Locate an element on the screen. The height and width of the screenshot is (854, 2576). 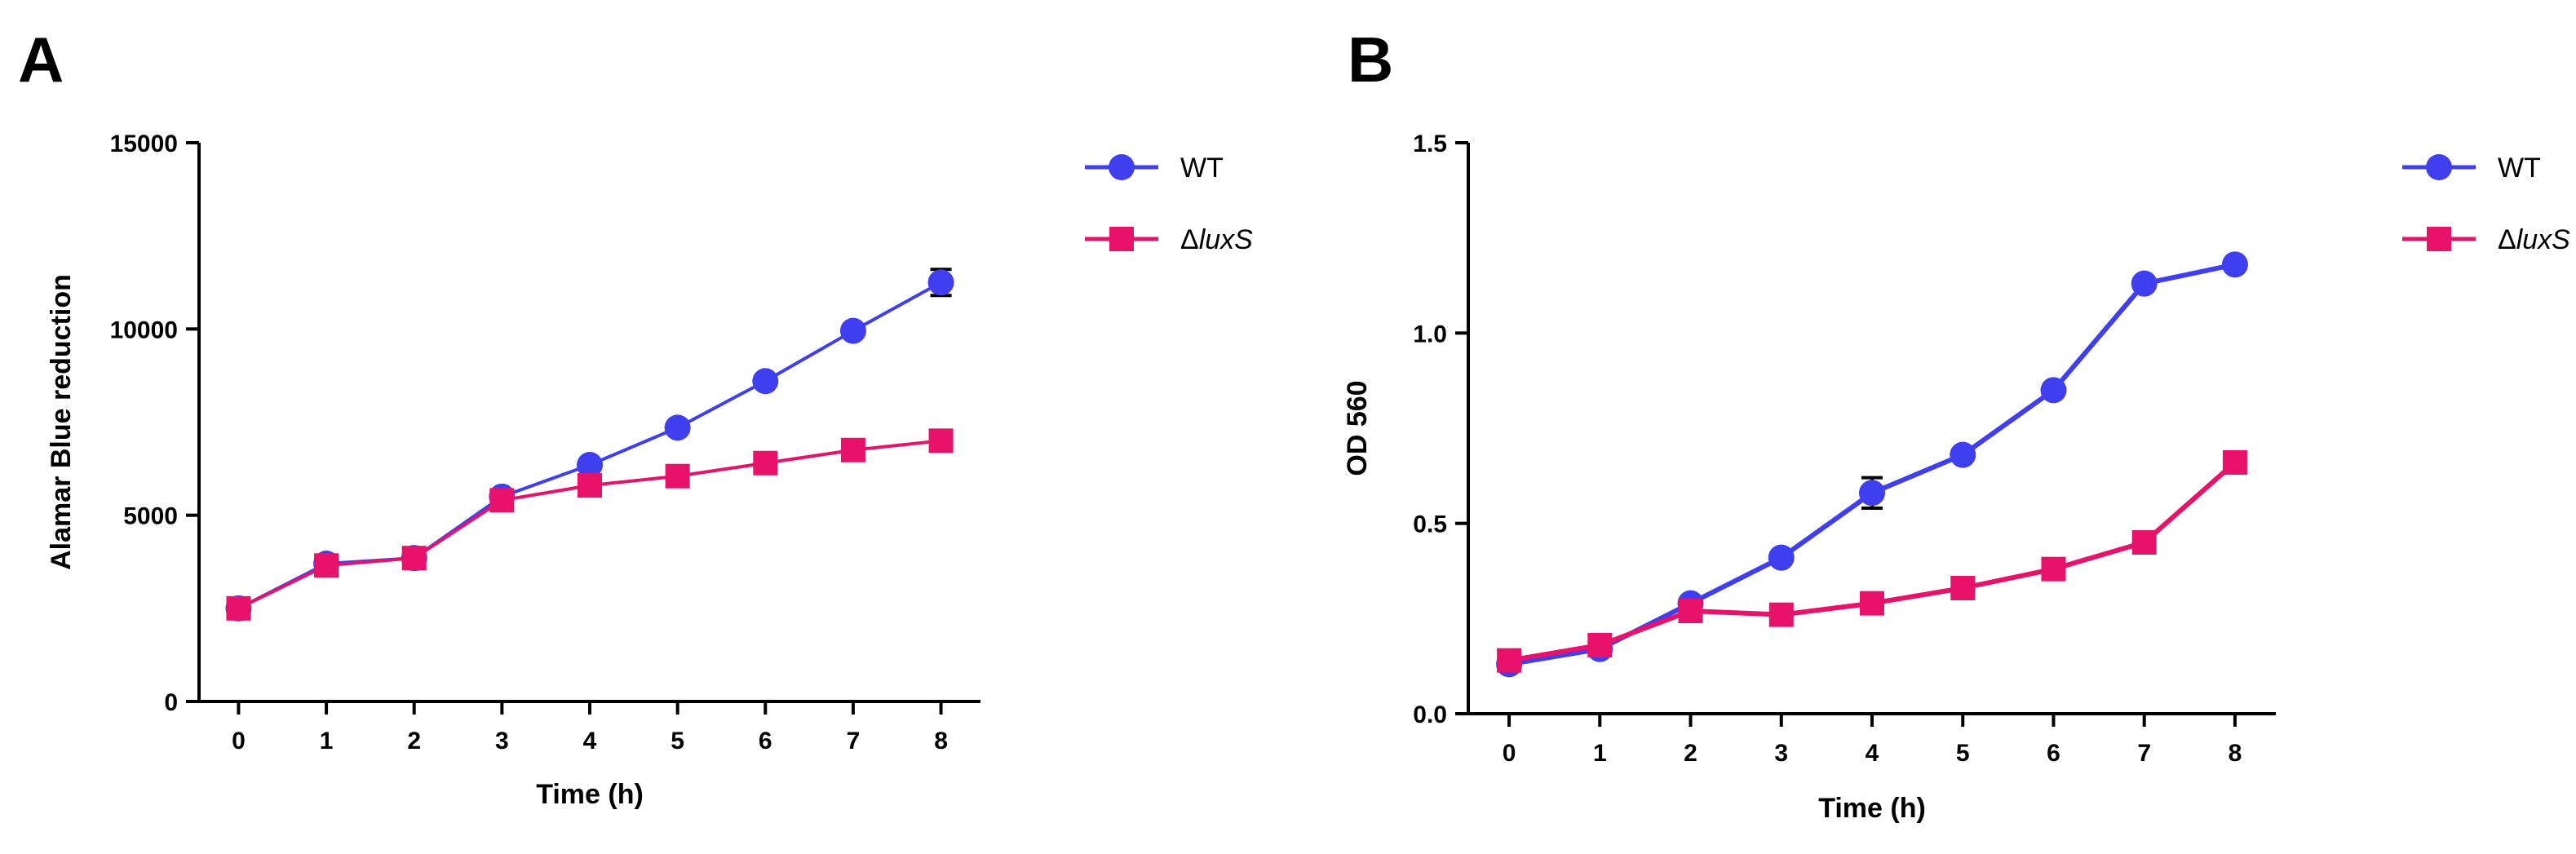
panel-b-x-ticks: 0 1 2 3 4 5 6 7 8 is located at coordinates (1872, 740).